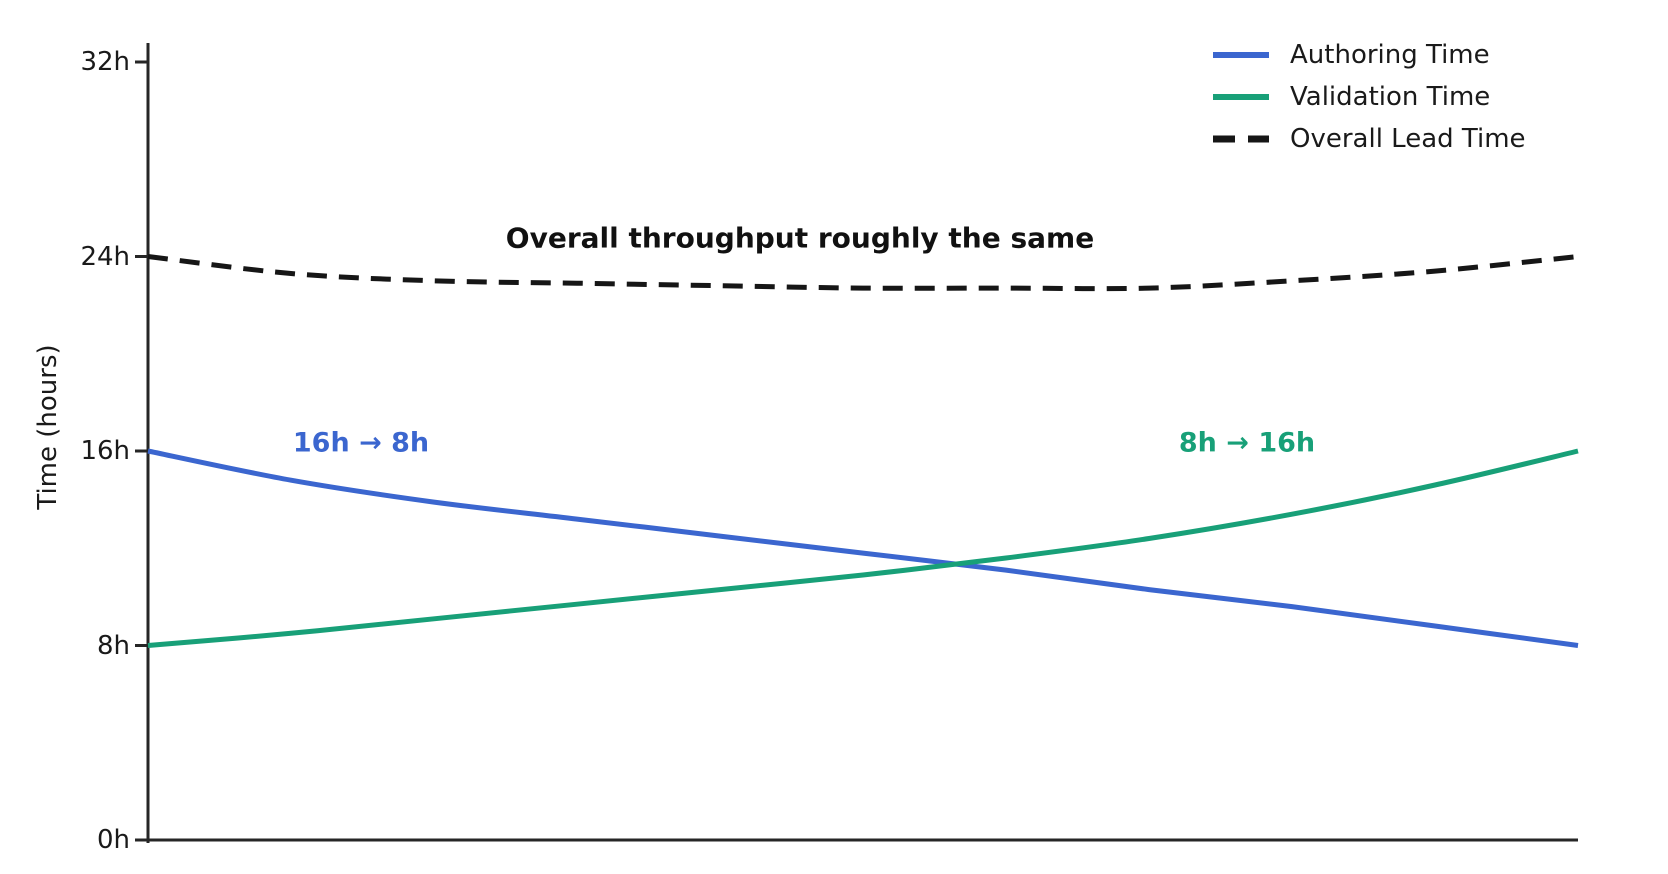 This screenshot has width=1668, height=874. I want to click on annotation-authoring-change: 16h → 8h, so click(361, 443).